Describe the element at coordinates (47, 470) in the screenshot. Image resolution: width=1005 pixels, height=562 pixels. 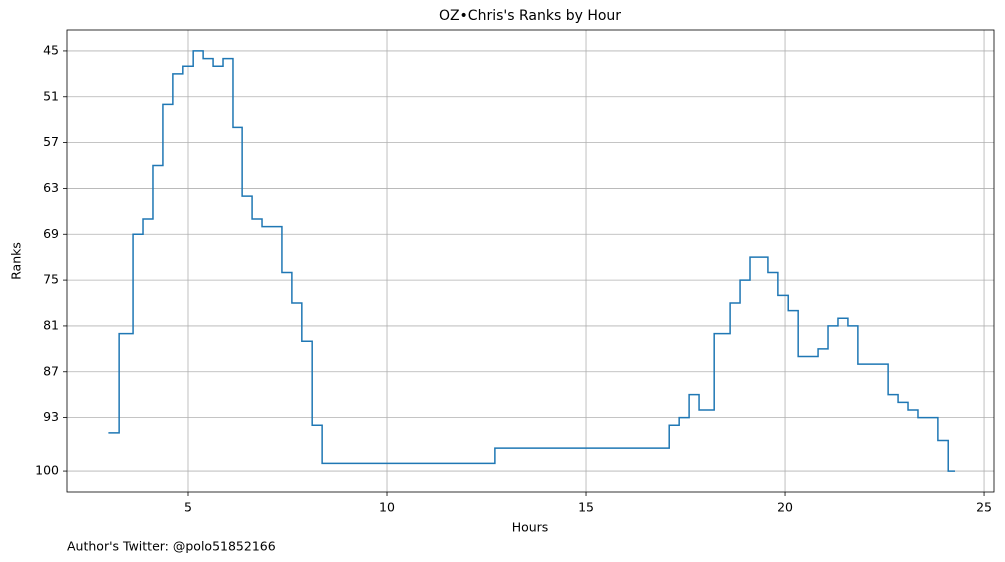
I see `y-tick-label: 100` at that location.